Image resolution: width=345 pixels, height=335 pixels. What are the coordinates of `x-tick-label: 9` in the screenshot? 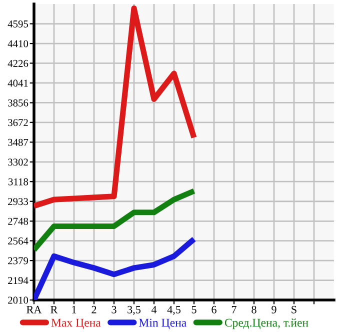 It's located at (274, 310).